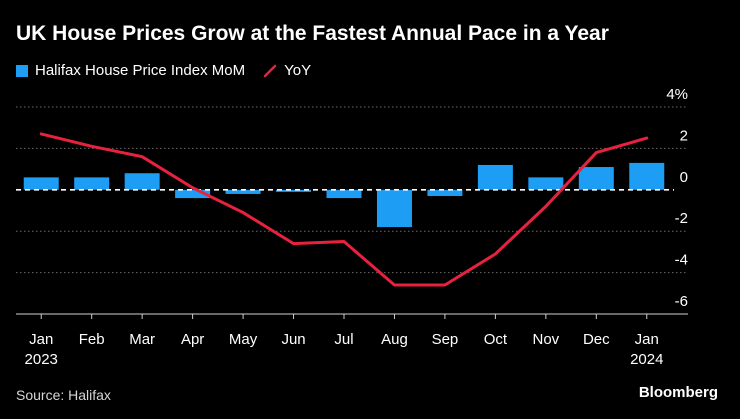 Image resolution: width=740 pixels, height=419 pixels. Describe the element at coordinates (22, 70) in the screenshot. I see `legend-swatch-mom` at that location.